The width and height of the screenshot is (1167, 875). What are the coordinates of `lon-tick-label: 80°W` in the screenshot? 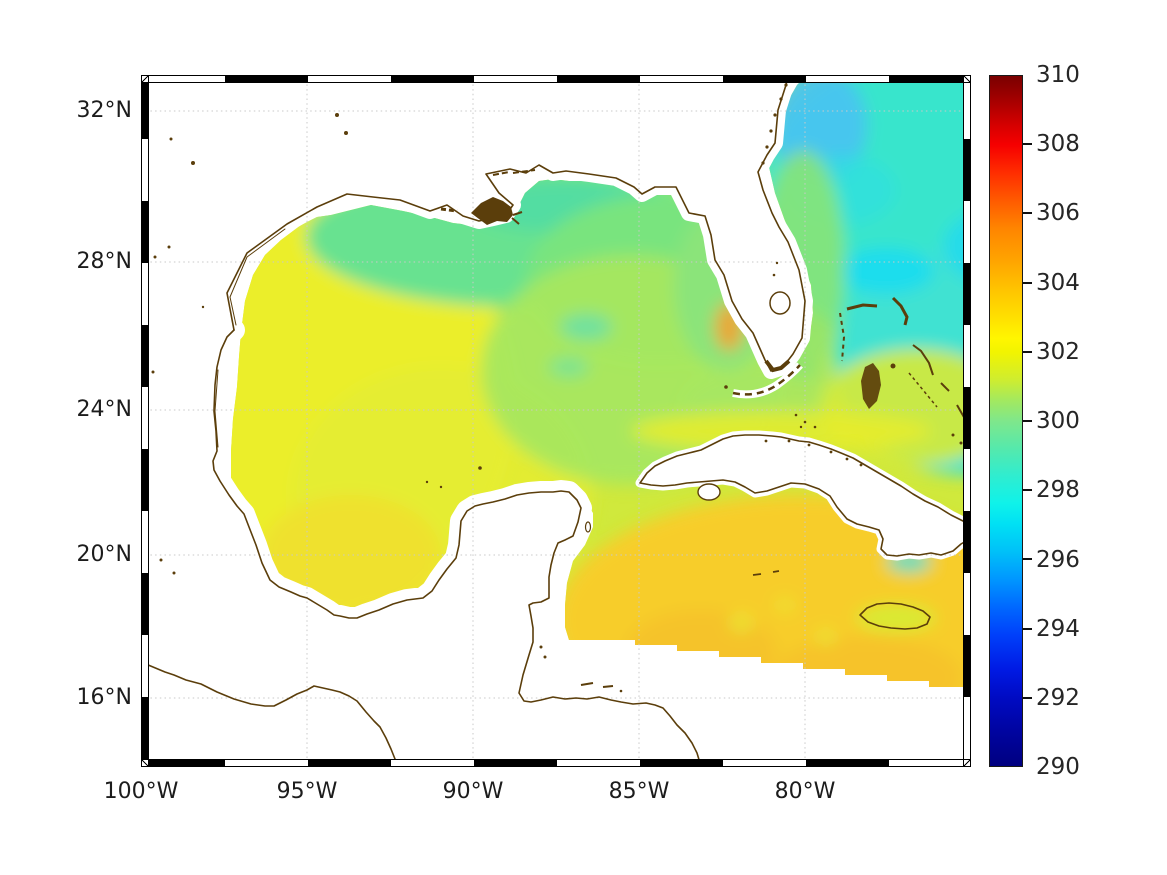 It's located at (805, 791).